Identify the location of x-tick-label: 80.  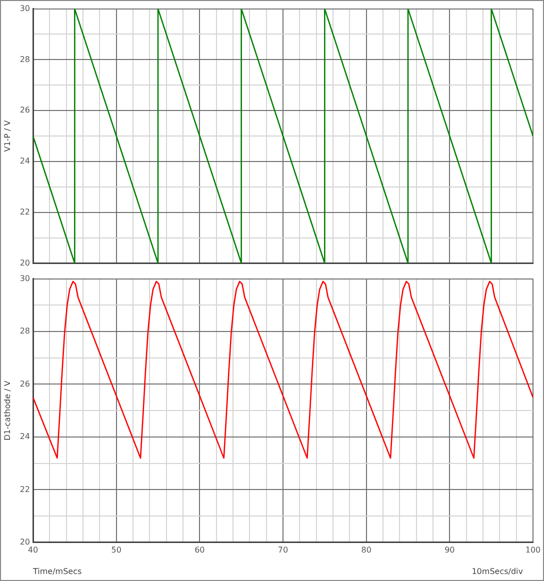
(366, 549).